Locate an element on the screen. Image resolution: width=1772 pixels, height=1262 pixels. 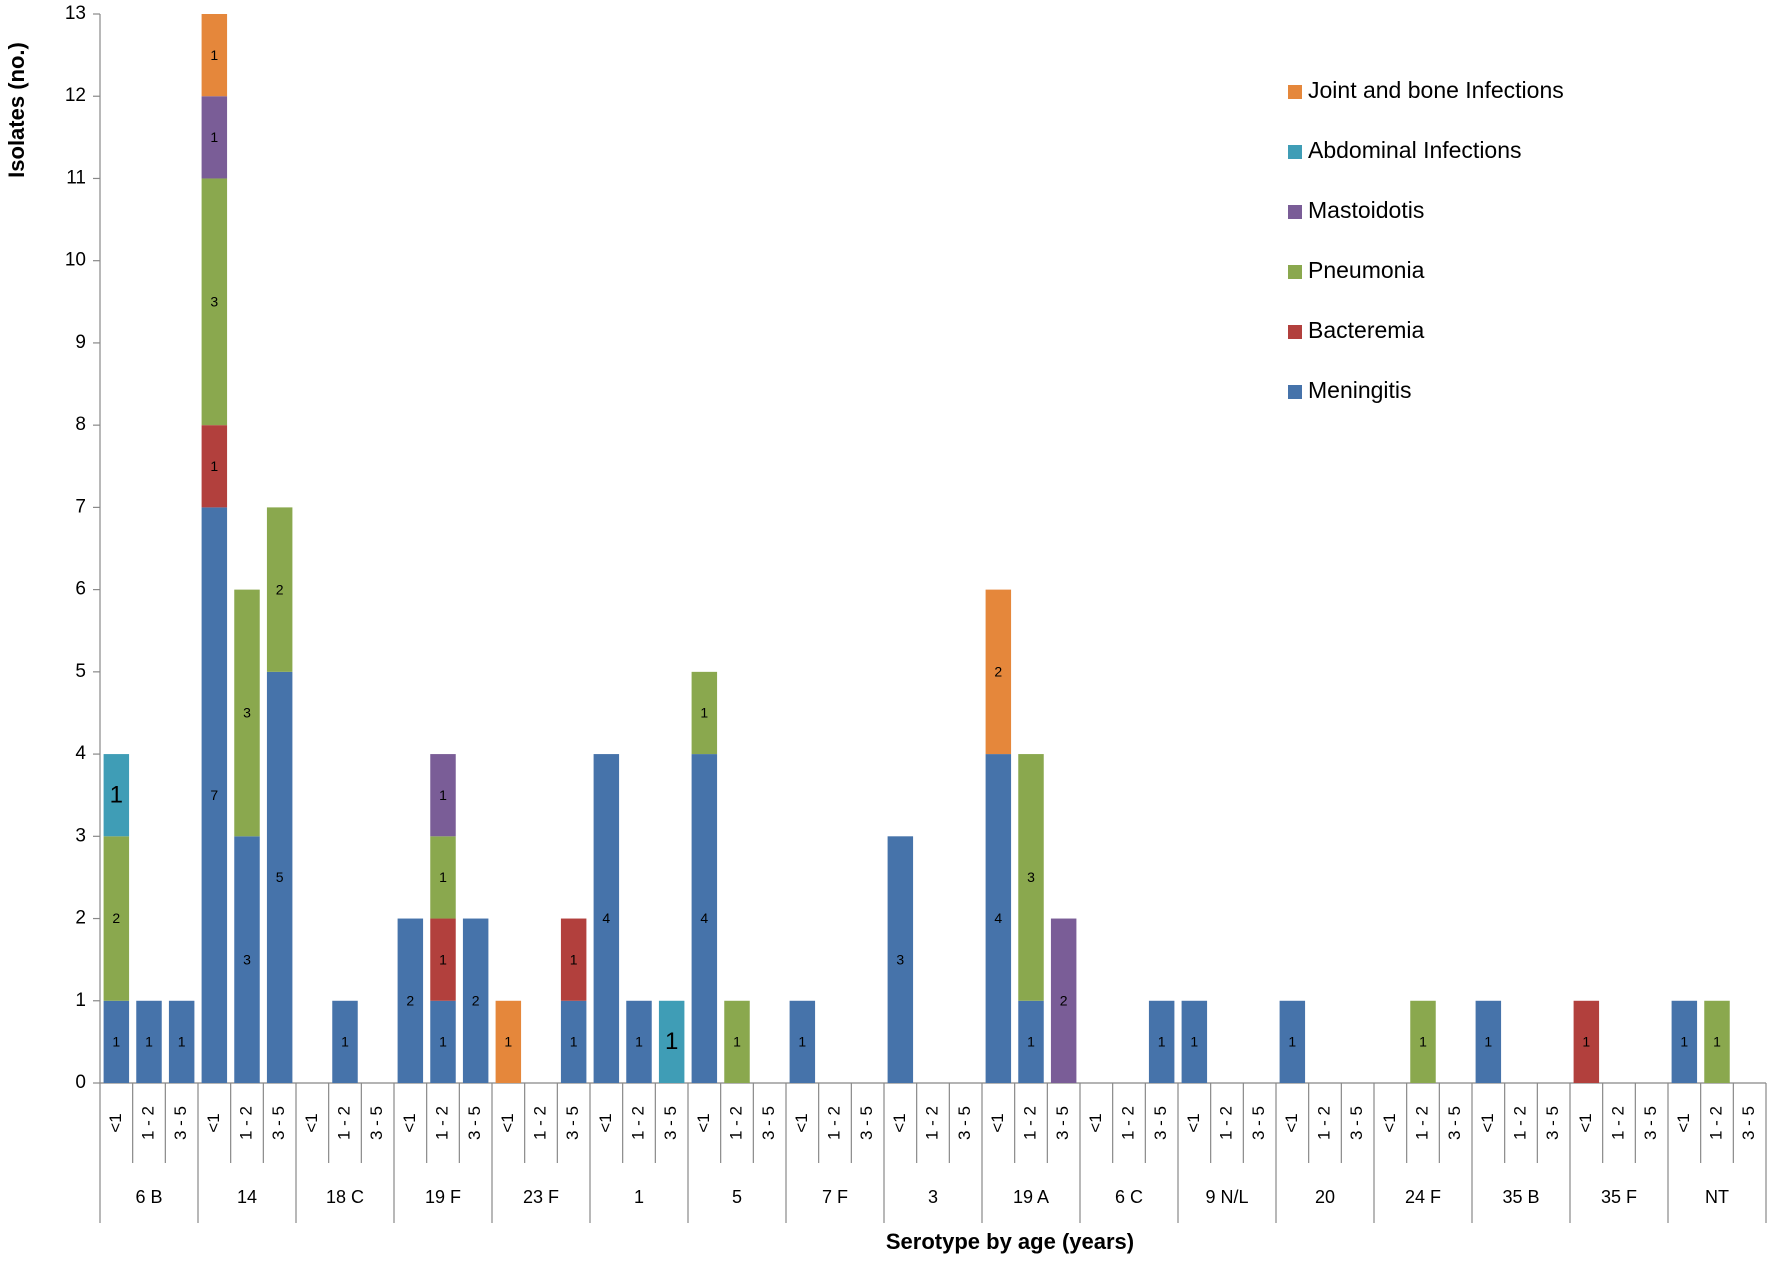
y-tick-label: 11 is located at coordinates (76, 177).